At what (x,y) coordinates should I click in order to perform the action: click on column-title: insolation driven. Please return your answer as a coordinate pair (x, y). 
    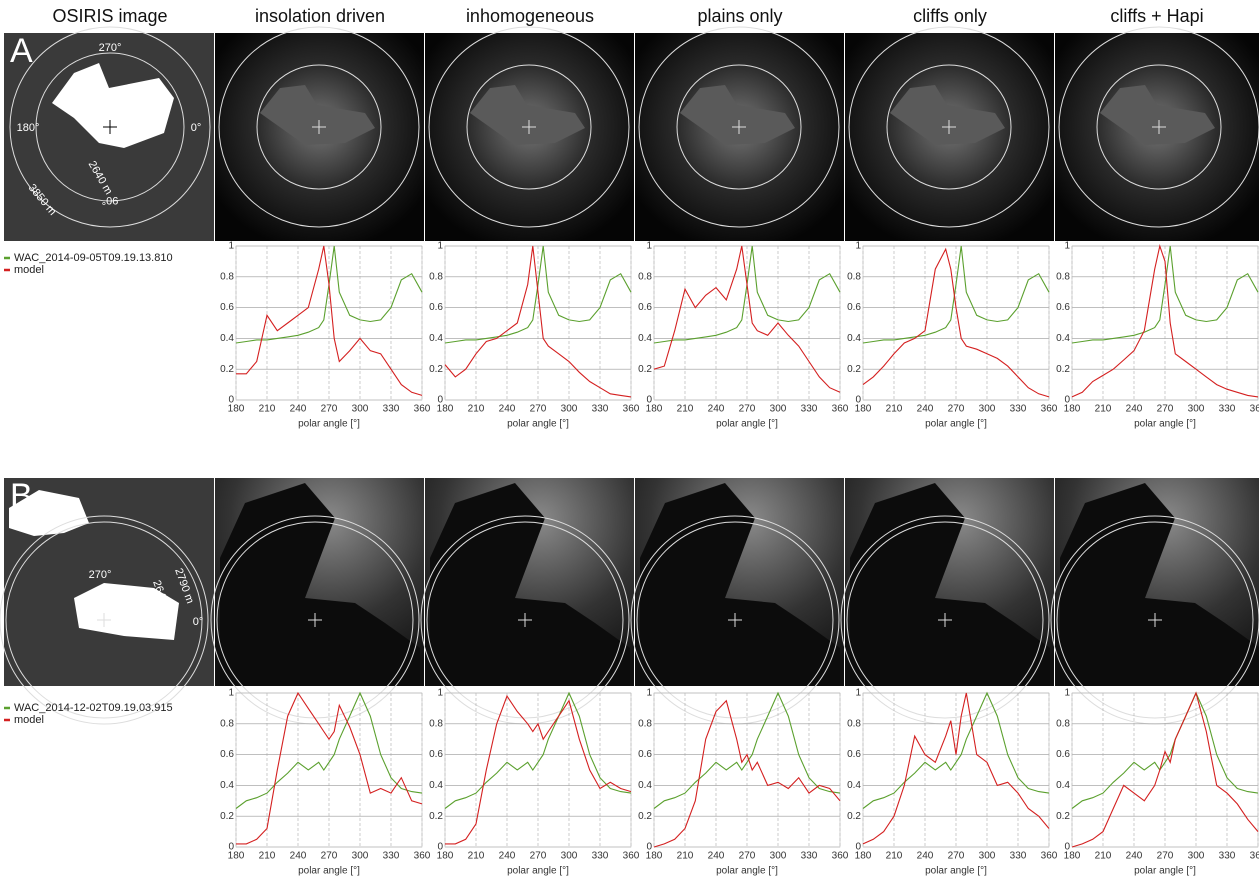
    Looking at the image, I should click on (320, 16).